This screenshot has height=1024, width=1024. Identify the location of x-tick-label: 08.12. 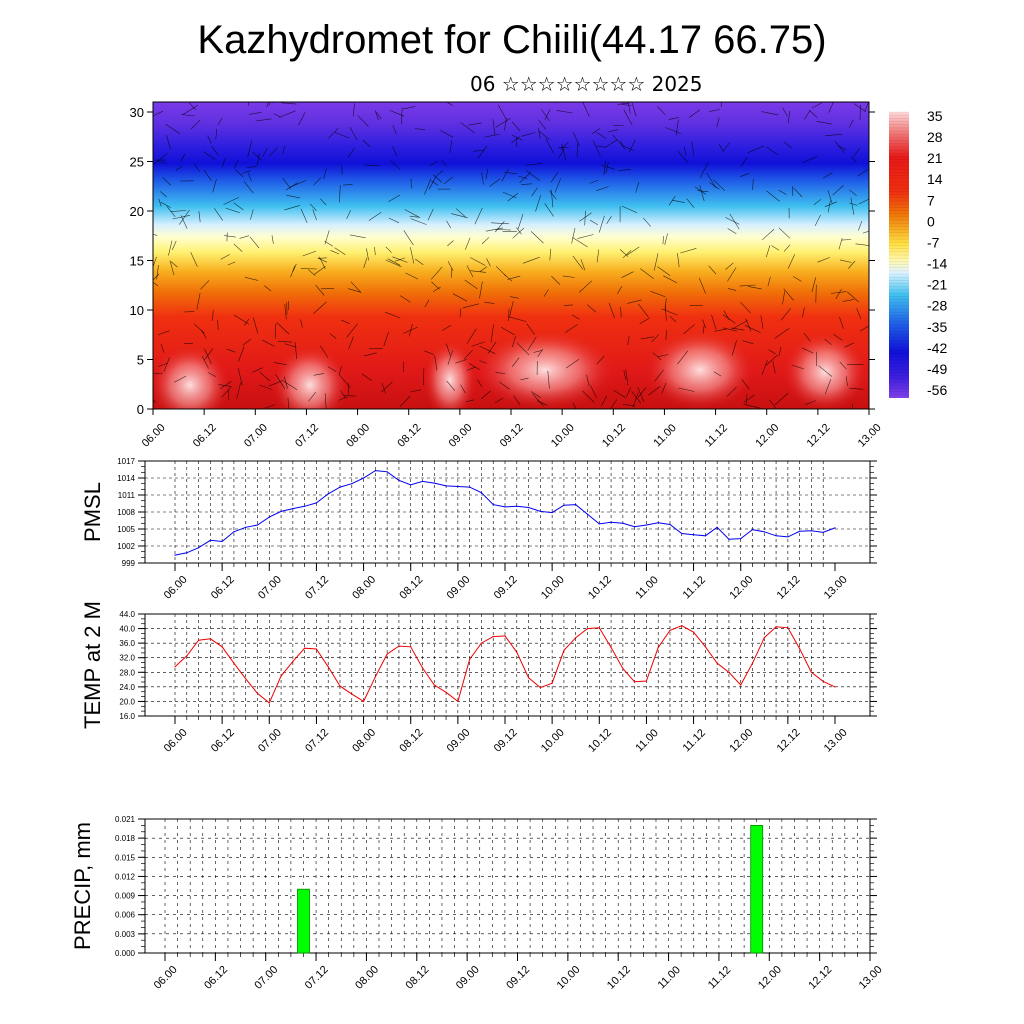
(411, 588).